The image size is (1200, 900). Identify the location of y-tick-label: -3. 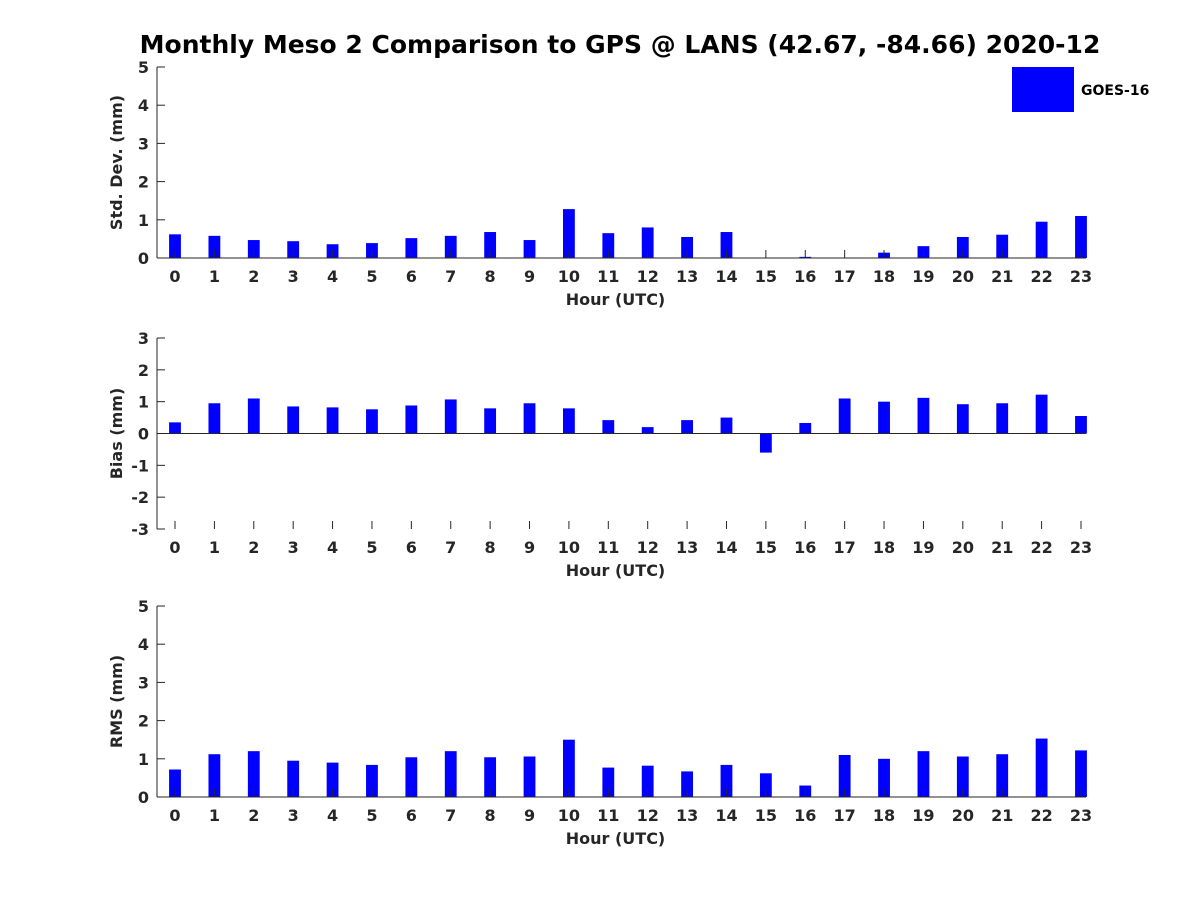
(140, 529).